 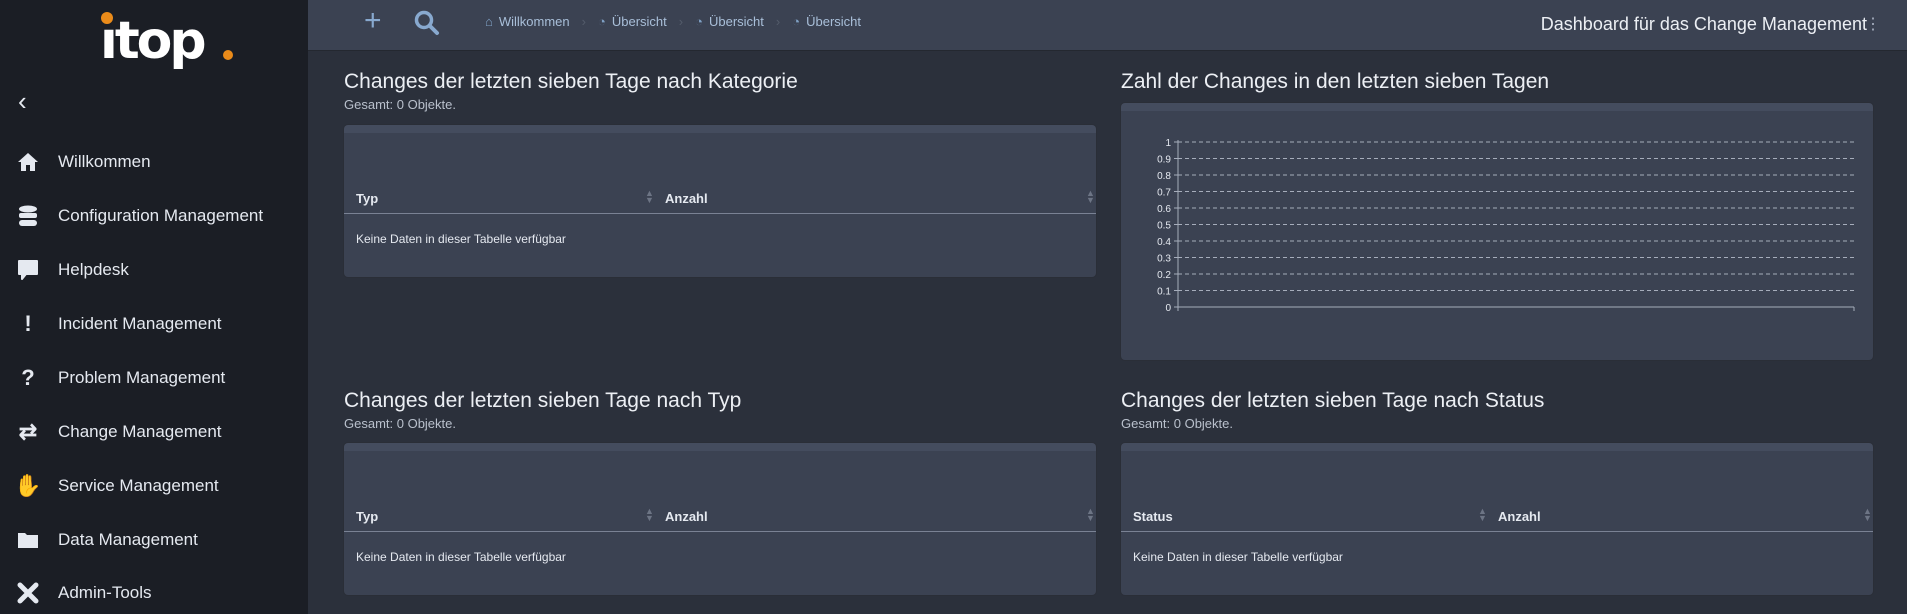 I want to click on more-vertical-icon: ⋮, so click(x=1873, y=24).